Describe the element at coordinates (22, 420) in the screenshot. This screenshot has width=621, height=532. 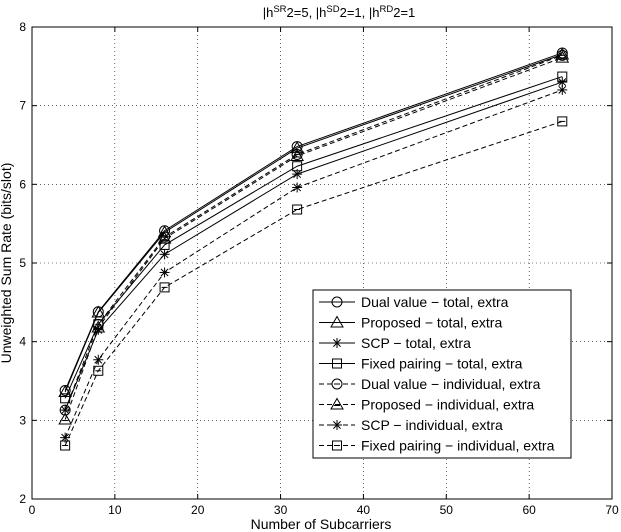
I see `y-tick-label: 3` at that location.